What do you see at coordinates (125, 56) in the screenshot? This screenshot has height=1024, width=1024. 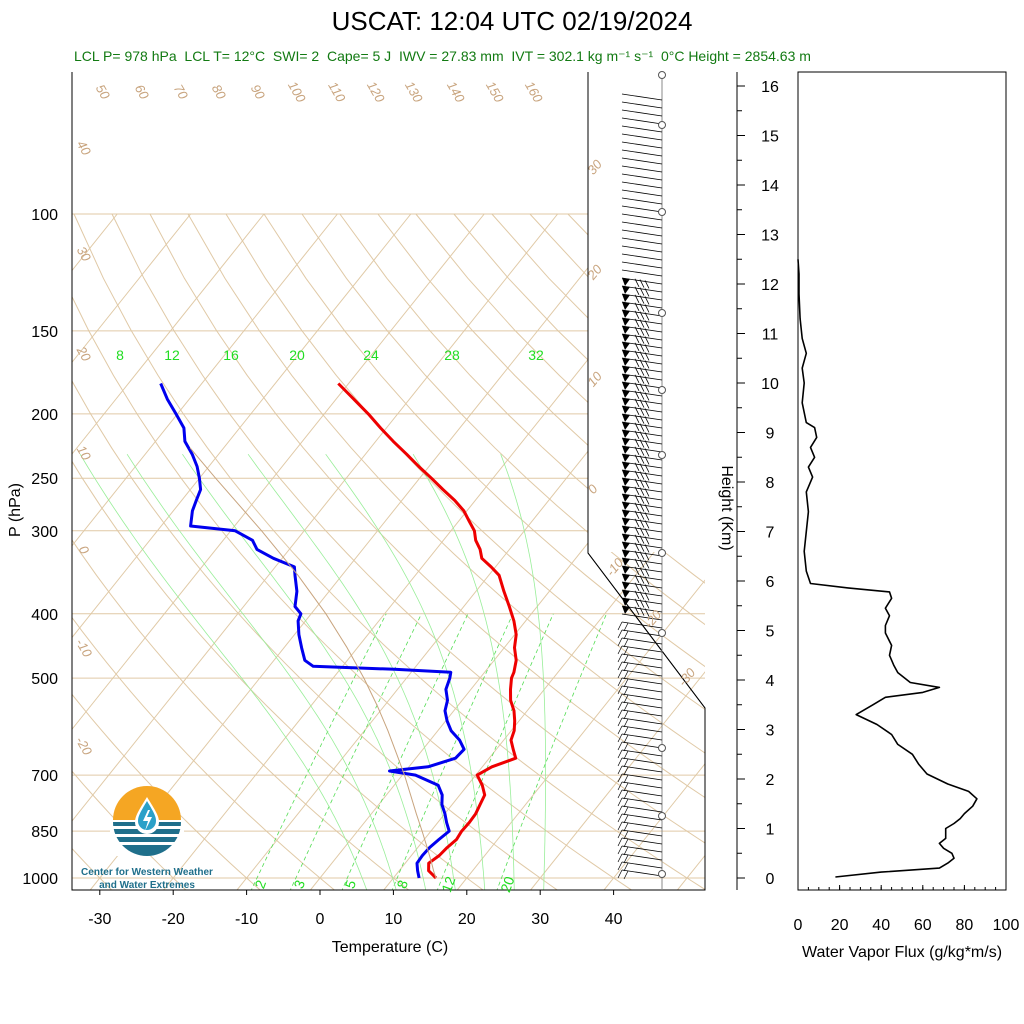 I see `lcl-pressure: LCL P= 978 hPa` at bounding box center [125, 56].